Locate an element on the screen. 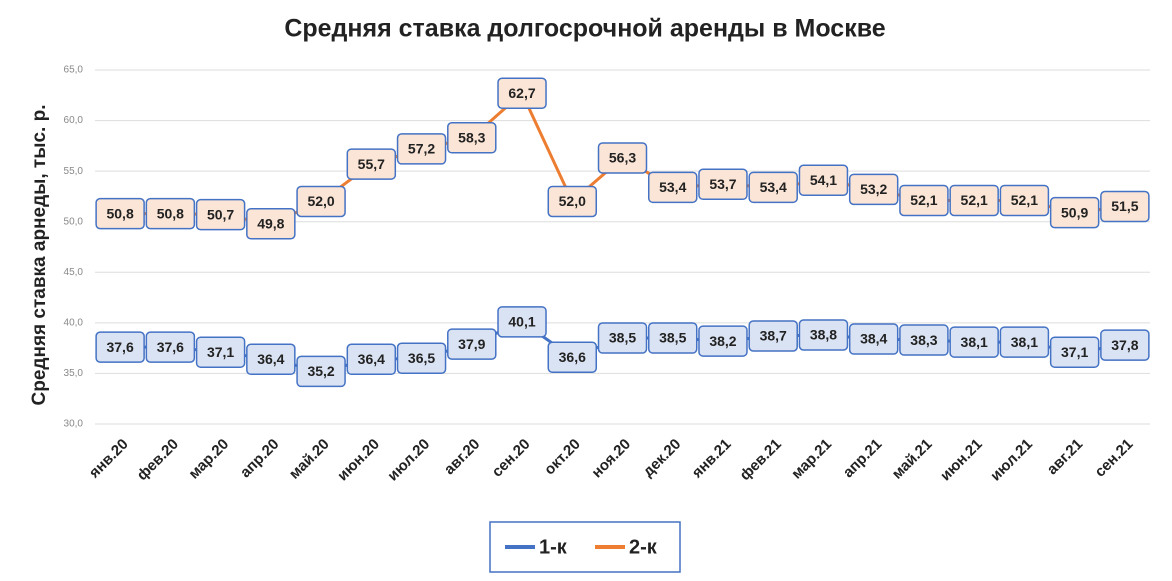  x-tick-label: авг.20 is located at coordinates (462, 457).